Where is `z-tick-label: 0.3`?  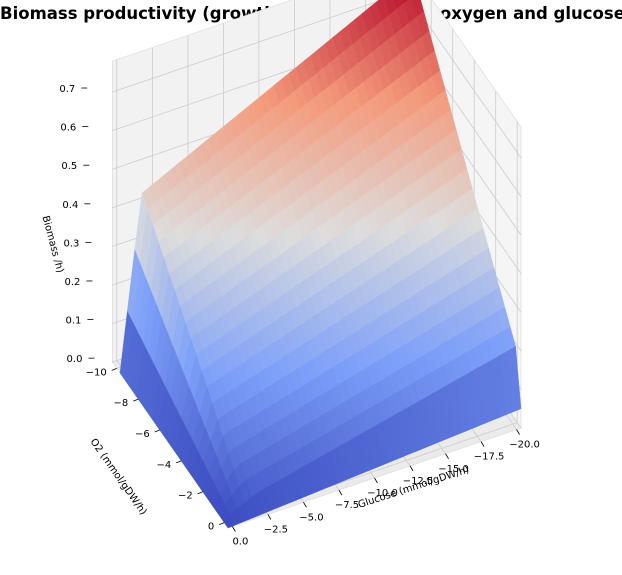
z-tick-label: 0.3 is located at coordinates (71, 243).